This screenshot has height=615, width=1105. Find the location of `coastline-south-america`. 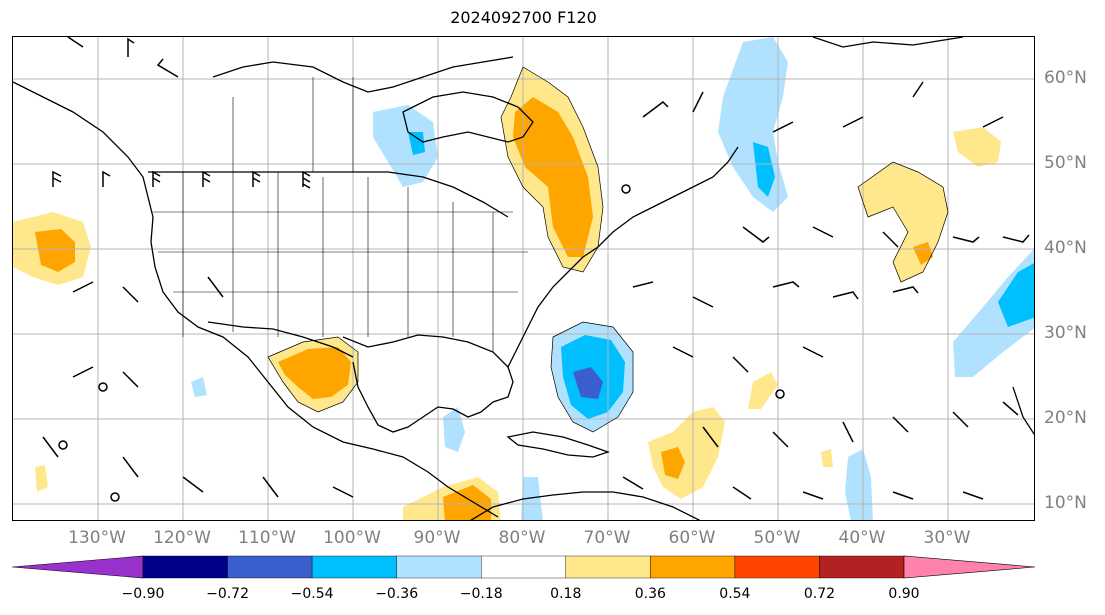

coastline-south-america is located at coordinates (585, 505).